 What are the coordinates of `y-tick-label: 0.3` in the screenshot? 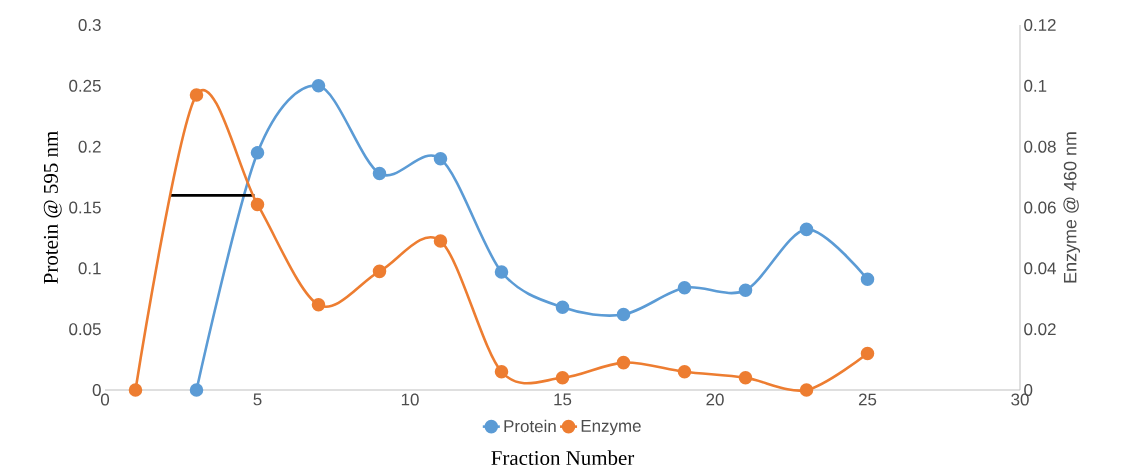 It's located at (89, 25).